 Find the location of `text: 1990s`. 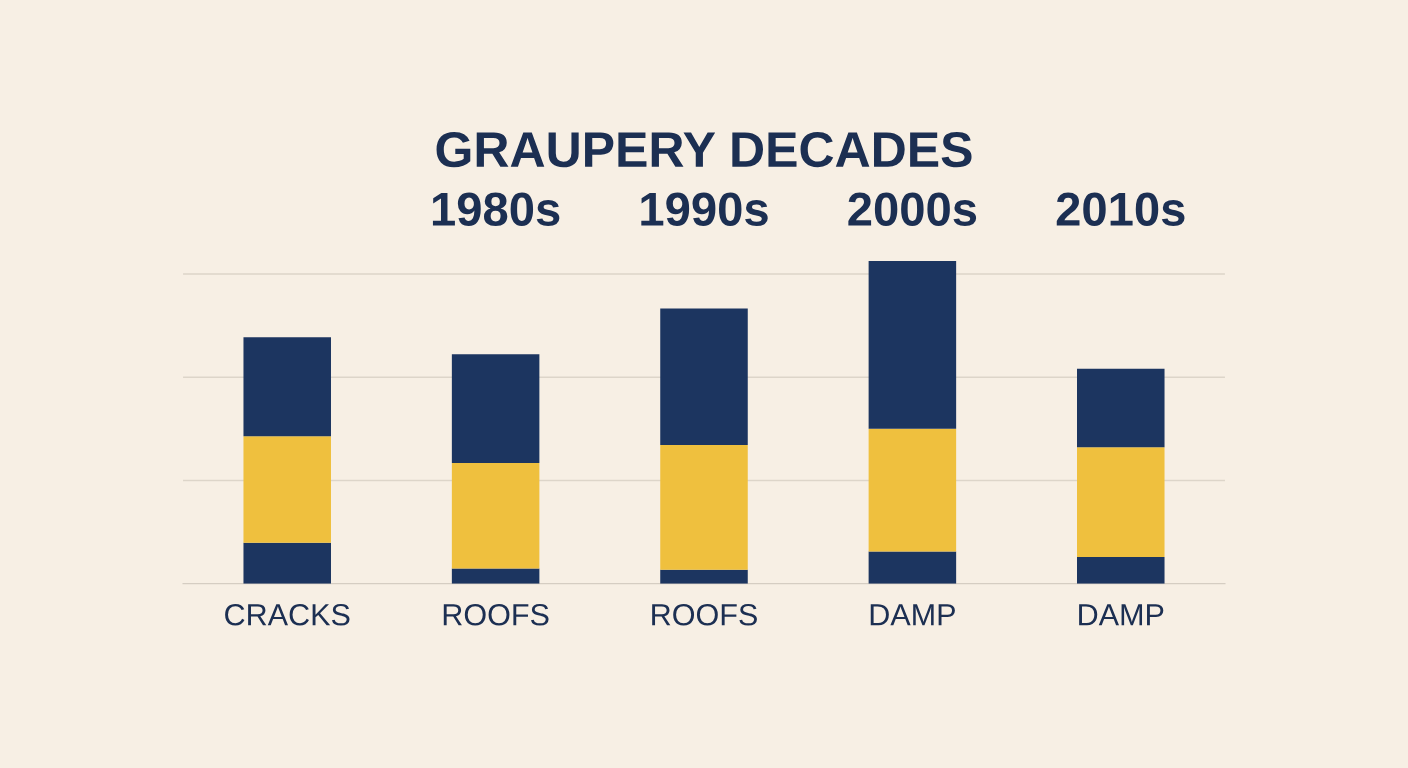

text: 1990s is located at coordinates (704, 209).